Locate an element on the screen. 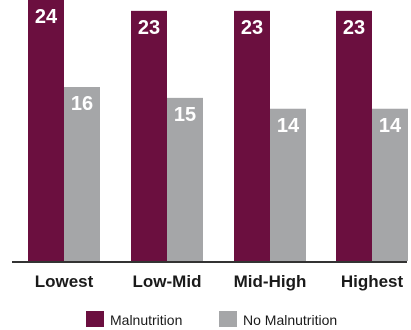 The image size is (411, 330). legend-label: Malnutrition is located at coordinates (146, 320).